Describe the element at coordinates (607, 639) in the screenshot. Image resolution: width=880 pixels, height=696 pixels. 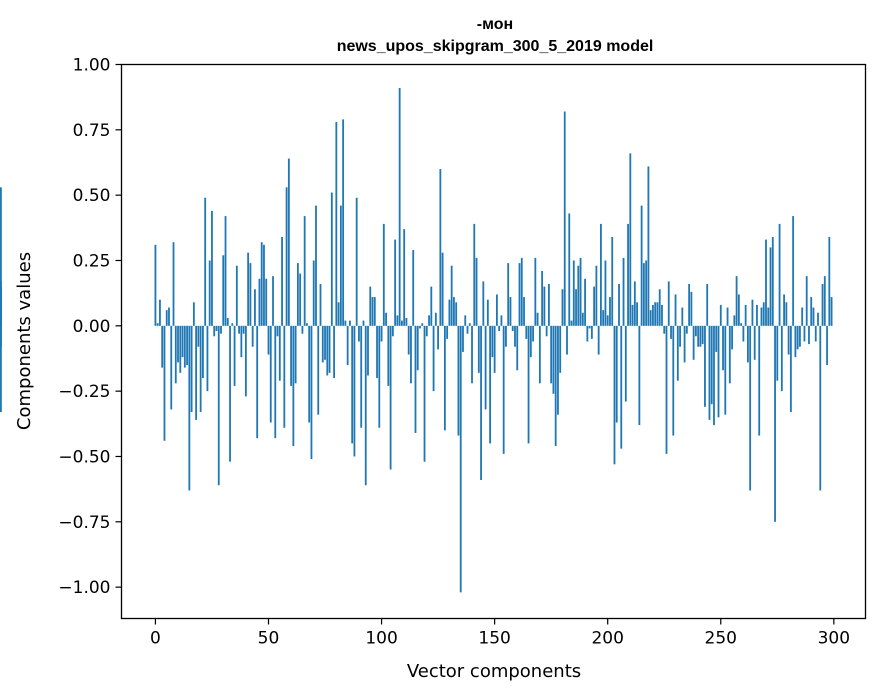
I see `x-tick-label: 200` at that location.